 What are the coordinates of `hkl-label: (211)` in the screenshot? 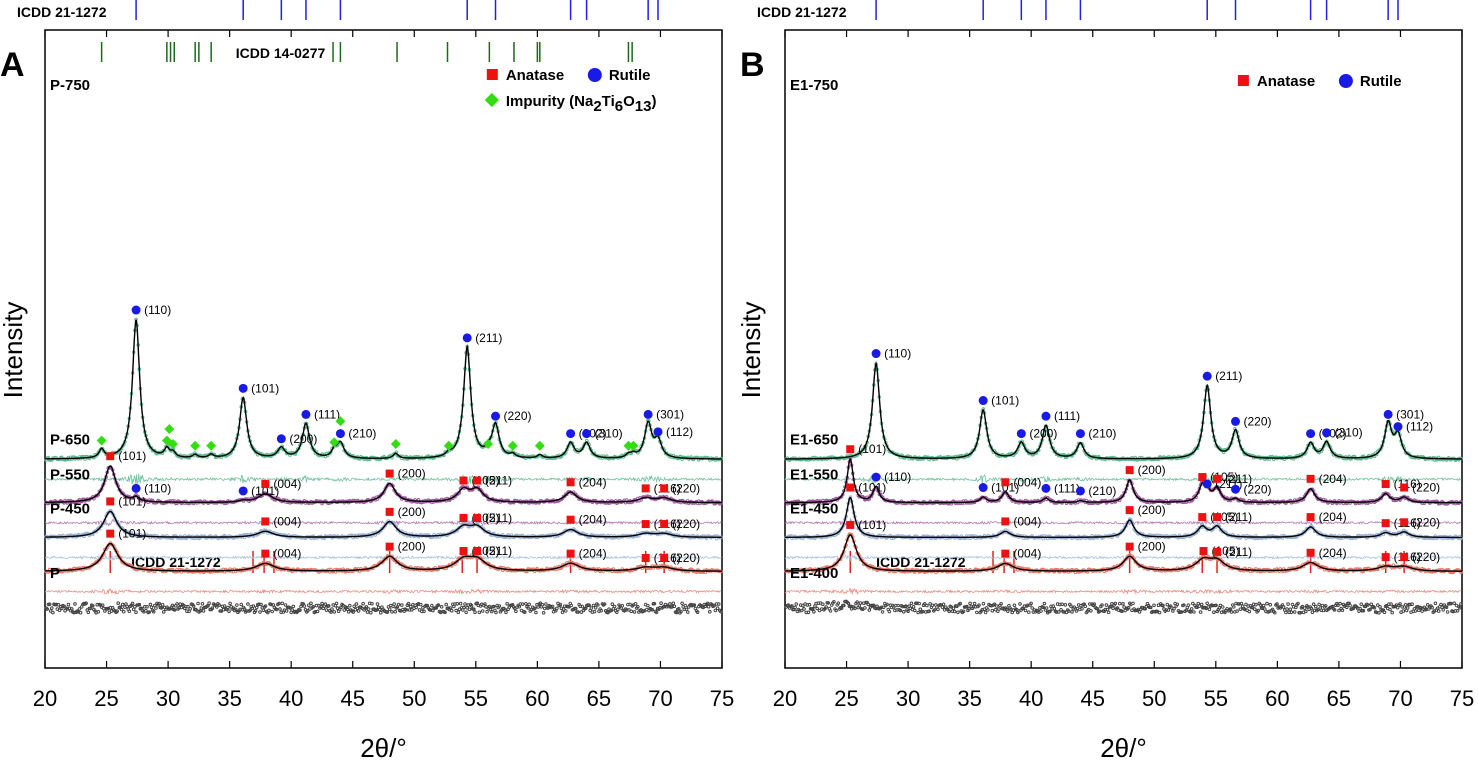 It's located at (1238, 479).